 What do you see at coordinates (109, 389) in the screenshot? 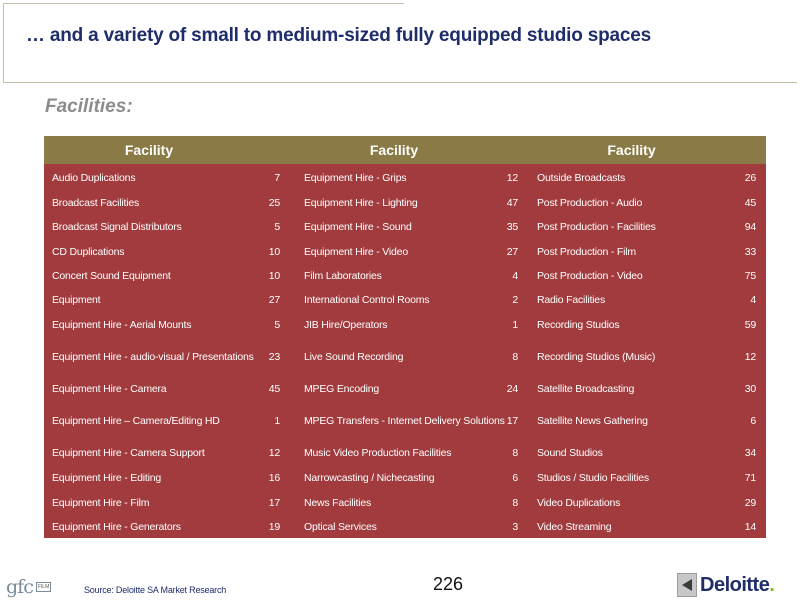
I see `facility-name: Equipment Hire - Camera` at bounding box center [109, 389].